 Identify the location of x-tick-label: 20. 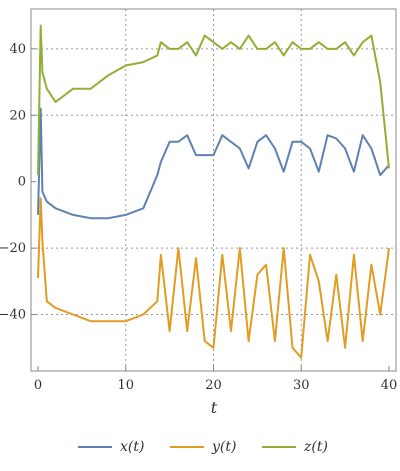
(213, 385).